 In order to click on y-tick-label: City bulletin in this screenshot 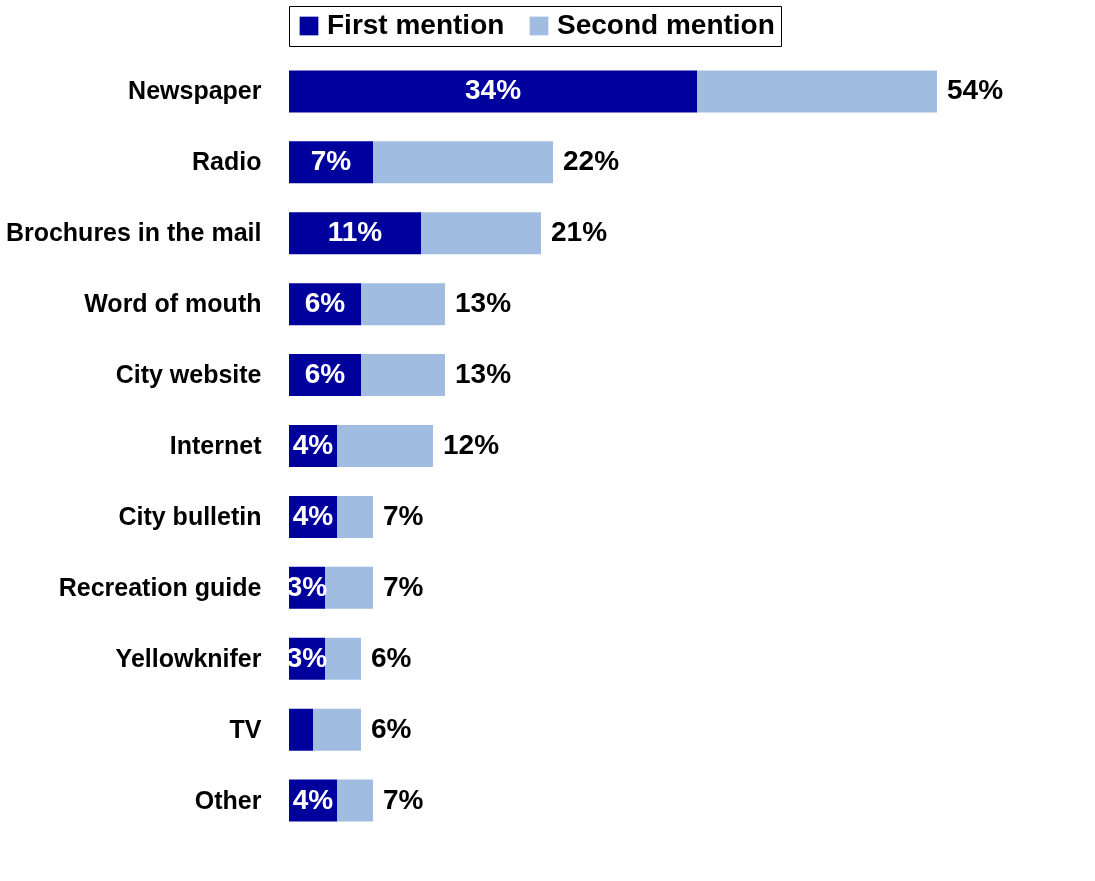, I will do `click(190, 515)`.